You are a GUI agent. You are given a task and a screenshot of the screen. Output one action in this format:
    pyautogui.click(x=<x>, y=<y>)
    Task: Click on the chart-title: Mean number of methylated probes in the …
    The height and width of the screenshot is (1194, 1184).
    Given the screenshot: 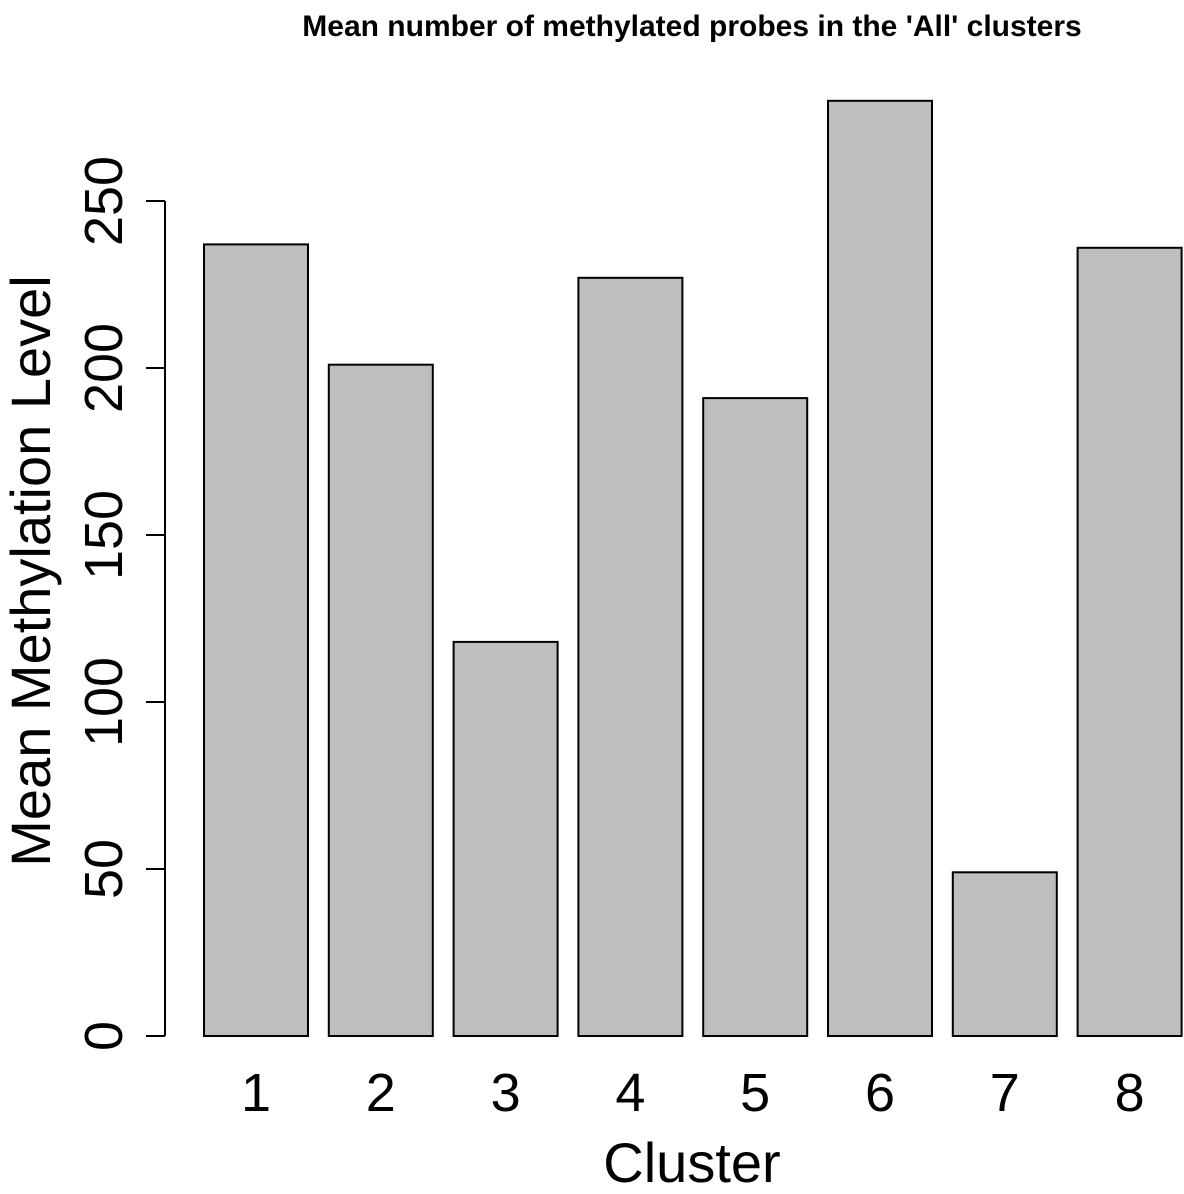 What is the action you would take?
    pyautogui.click(x=691, y=26)
    